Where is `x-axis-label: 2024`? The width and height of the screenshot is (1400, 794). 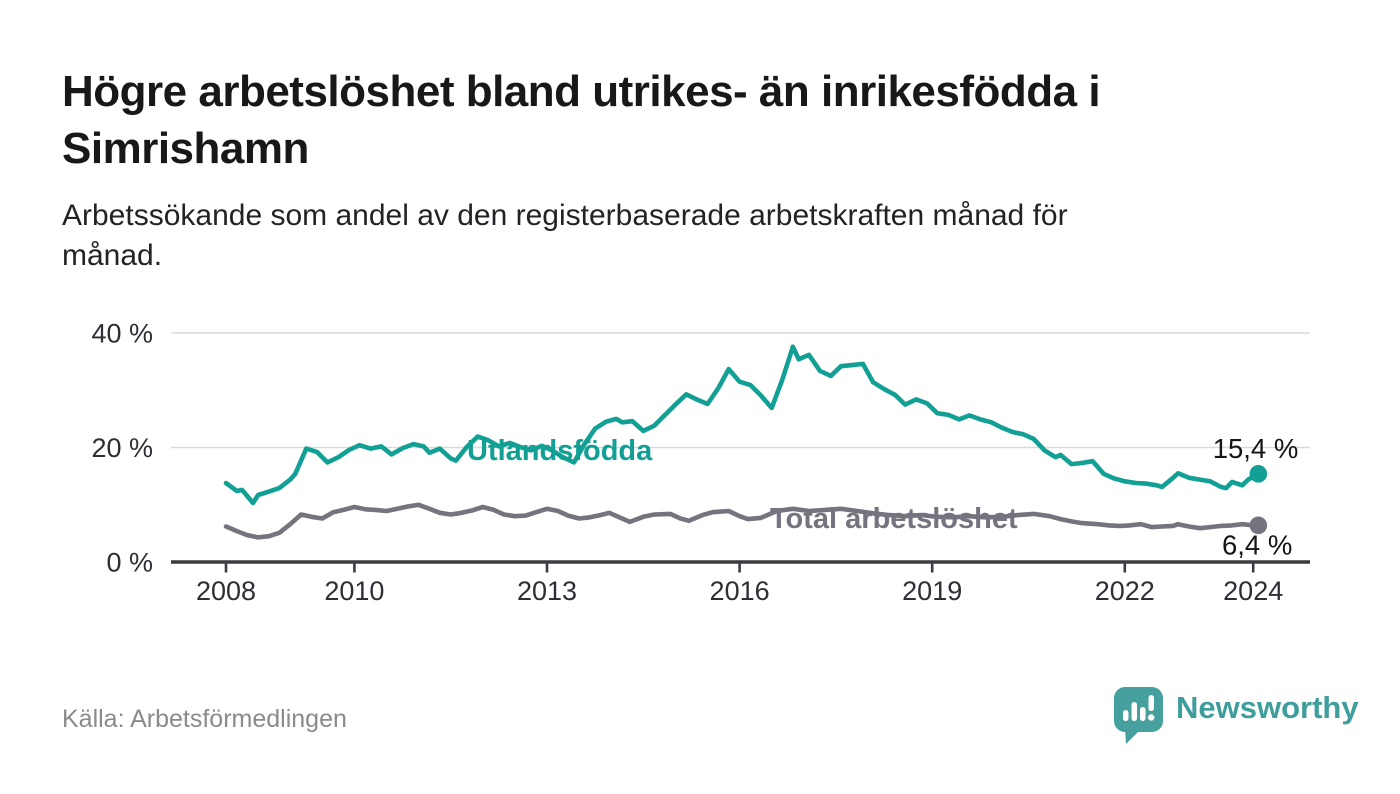 x-axis-label: 2024 is located at coordinates (1253, 591).